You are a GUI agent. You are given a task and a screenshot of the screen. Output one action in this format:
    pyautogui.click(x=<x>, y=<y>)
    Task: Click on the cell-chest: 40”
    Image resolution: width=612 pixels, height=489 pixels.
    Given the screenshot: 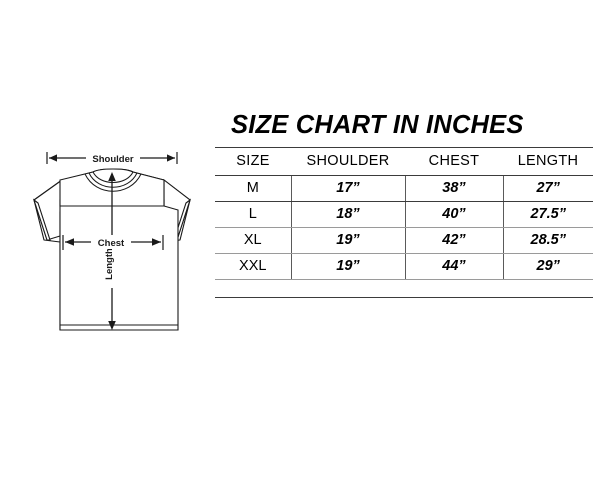 What is the action you would take?
    pyautogui.click(x=453, y=214)
    